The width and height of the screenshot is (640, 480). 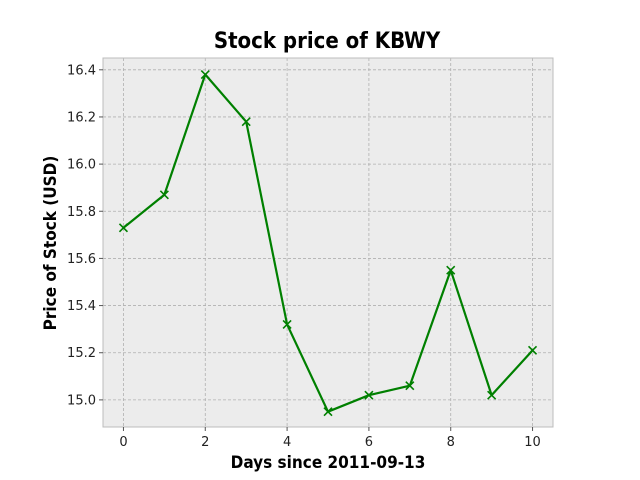 I want to click on x-tick-label: 8, so click(x=451, y=442).